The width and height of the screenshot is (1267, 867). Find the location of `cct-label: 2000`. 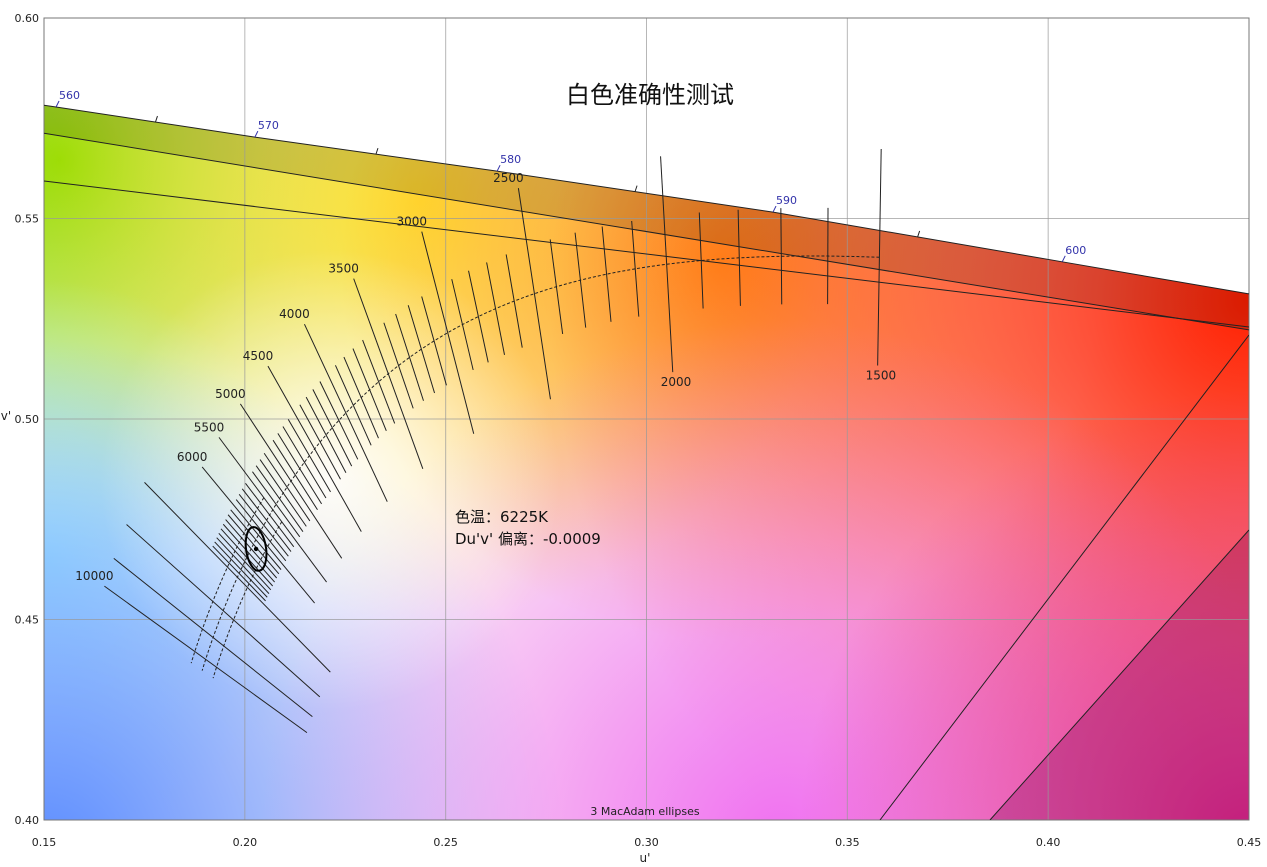

cct-label: 2000 is located at coordinates (676, 382).